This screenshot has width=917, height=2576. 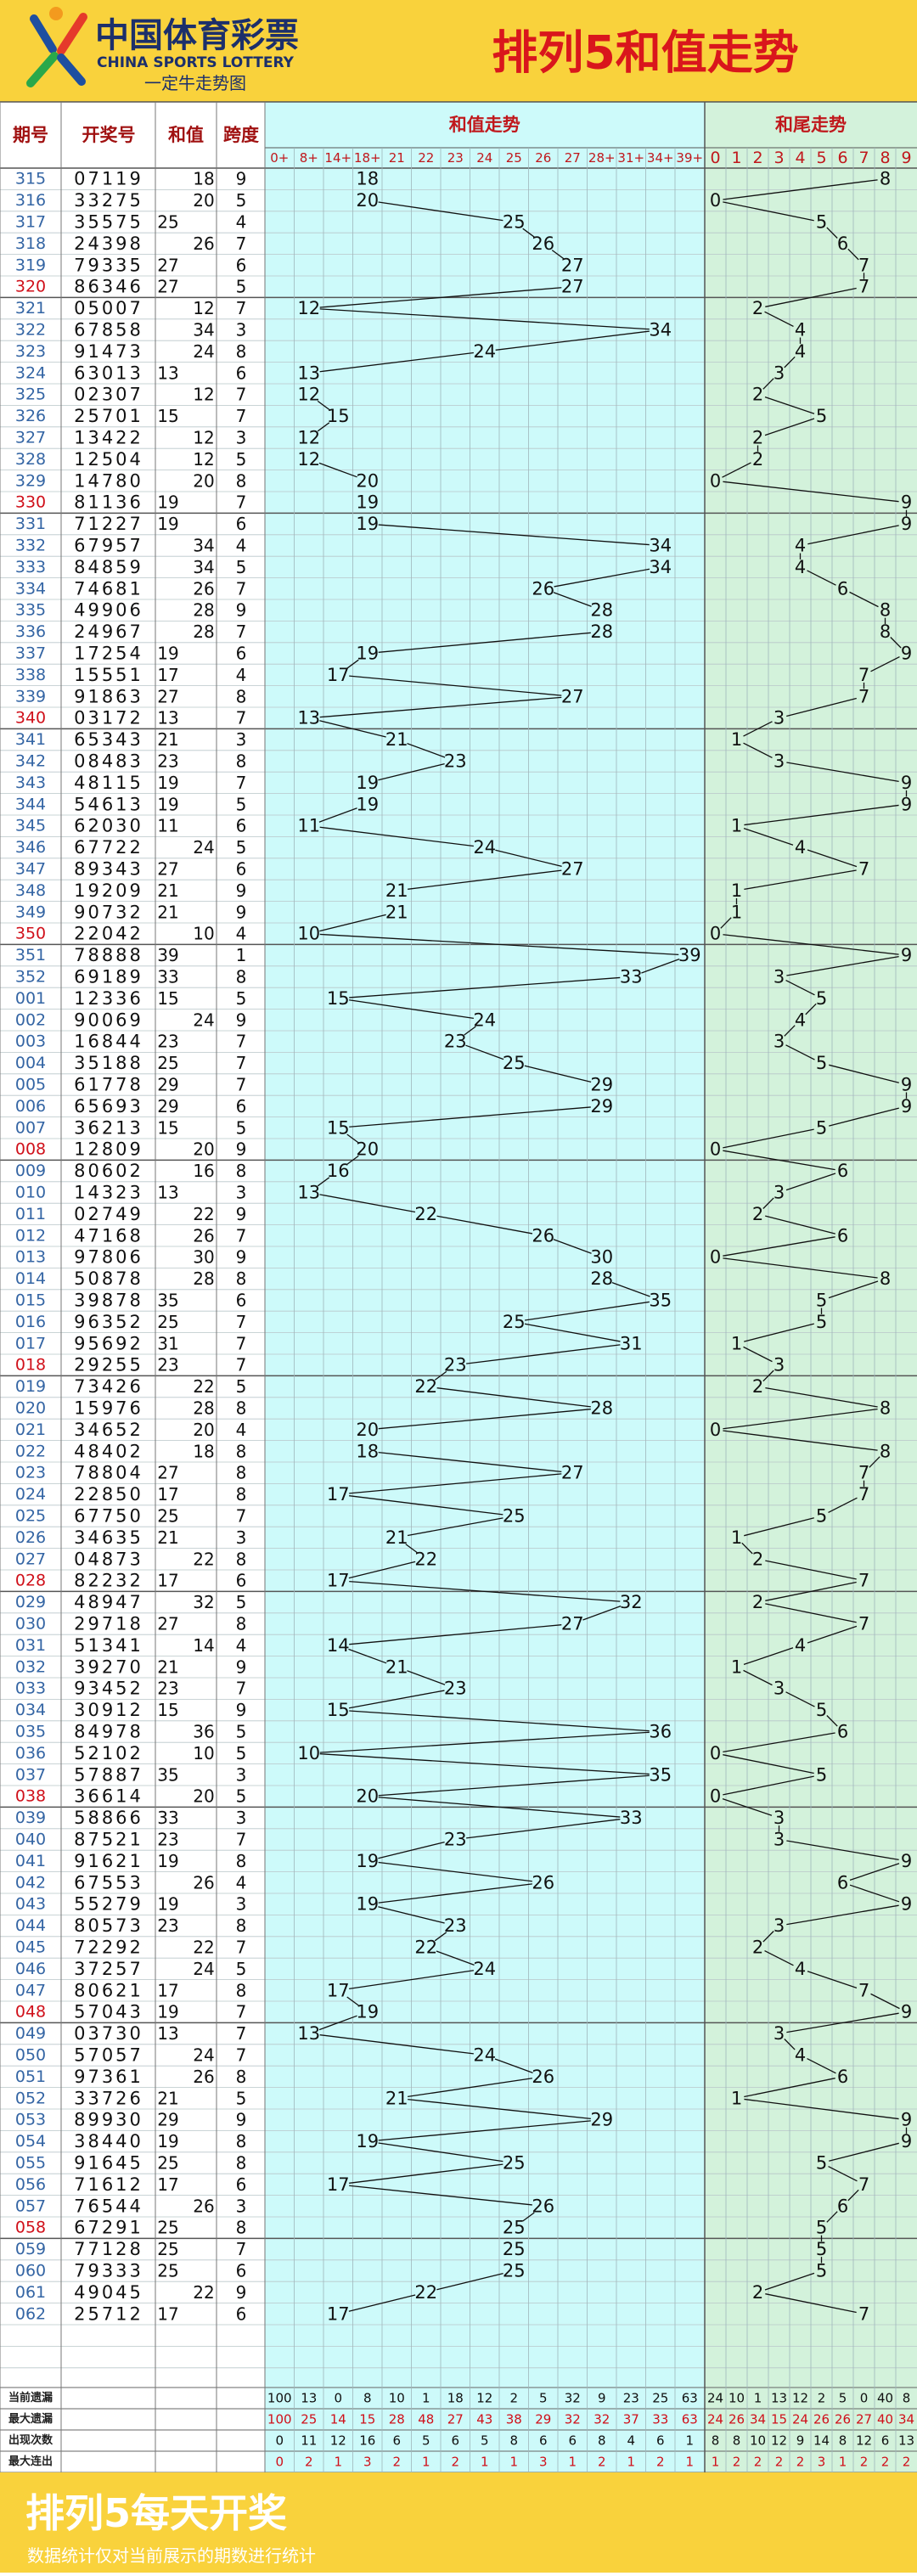 I want to click on sum-column-label: 14+, so click(x=338, y=158).